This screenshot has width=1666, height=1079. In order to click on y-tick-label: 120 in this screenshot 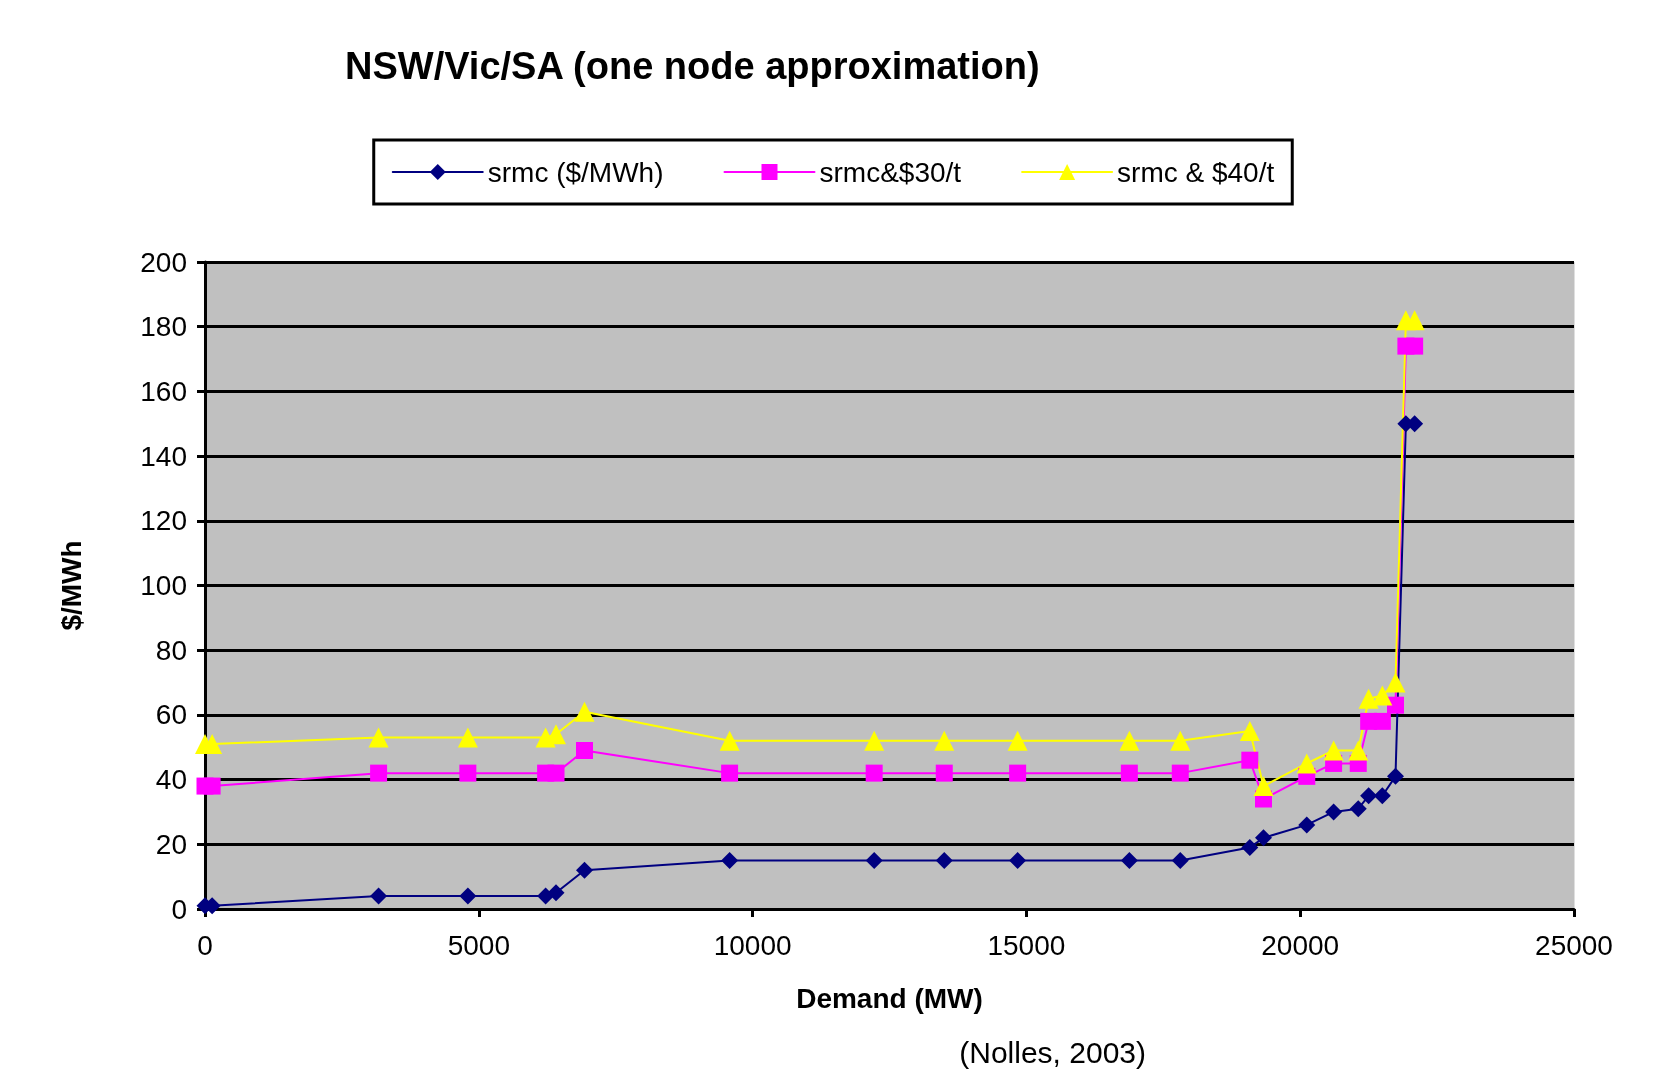, I will do `click(163, 521)`.